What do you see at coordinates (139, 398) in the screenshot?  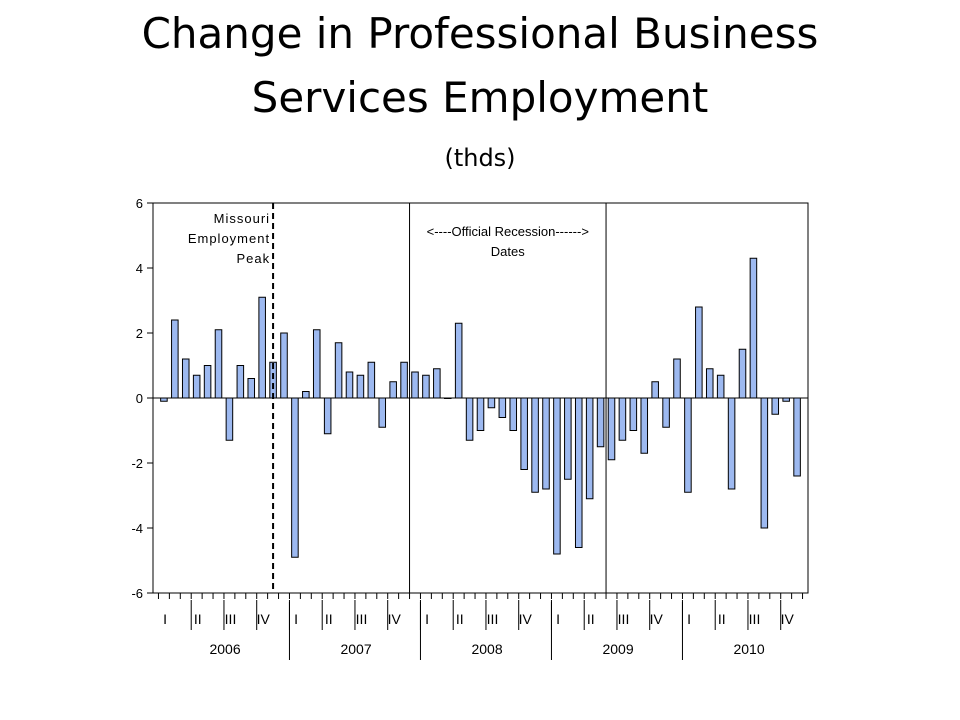 I see `y-tick-label: 0` at bounding box center [139, 398].